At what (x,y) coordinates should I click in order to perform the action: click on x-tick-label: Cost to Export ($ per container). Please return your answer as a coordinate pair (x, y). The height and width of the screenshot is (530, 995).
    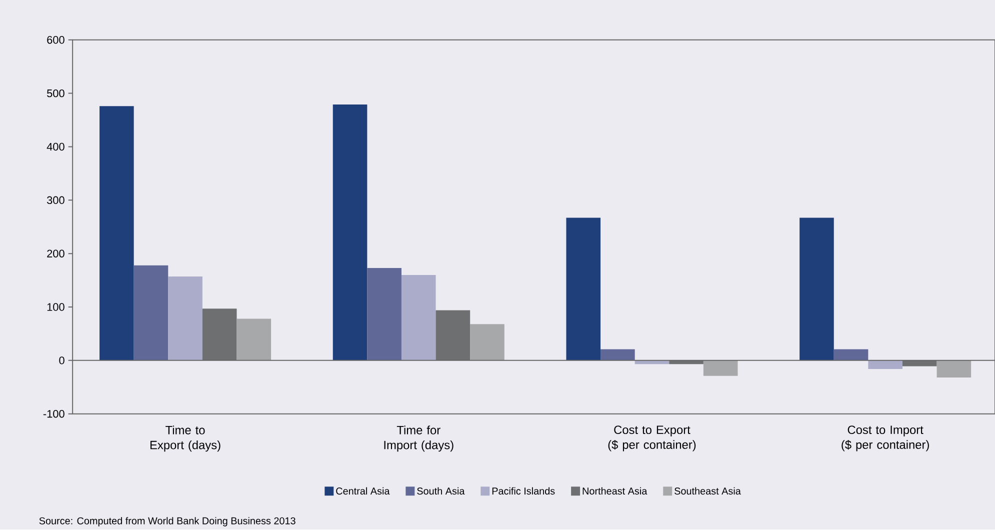
    Looking at the image, I should click on (652, 439).